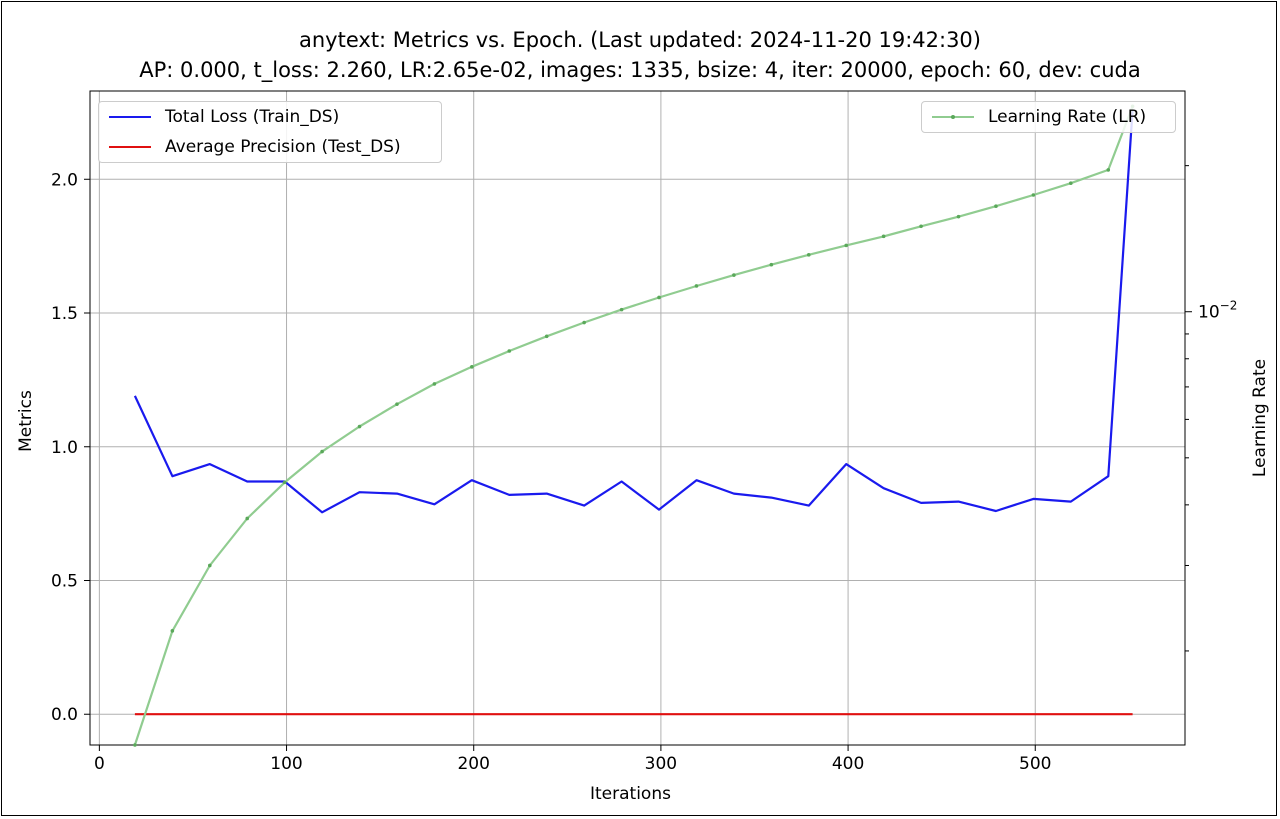 The height and width of the screenshot is (819, 1280). What do you see at coordinates (64, 581) in the screenshot?
I see `y-tick-label: 0.5` at bounding box center [64, 581].